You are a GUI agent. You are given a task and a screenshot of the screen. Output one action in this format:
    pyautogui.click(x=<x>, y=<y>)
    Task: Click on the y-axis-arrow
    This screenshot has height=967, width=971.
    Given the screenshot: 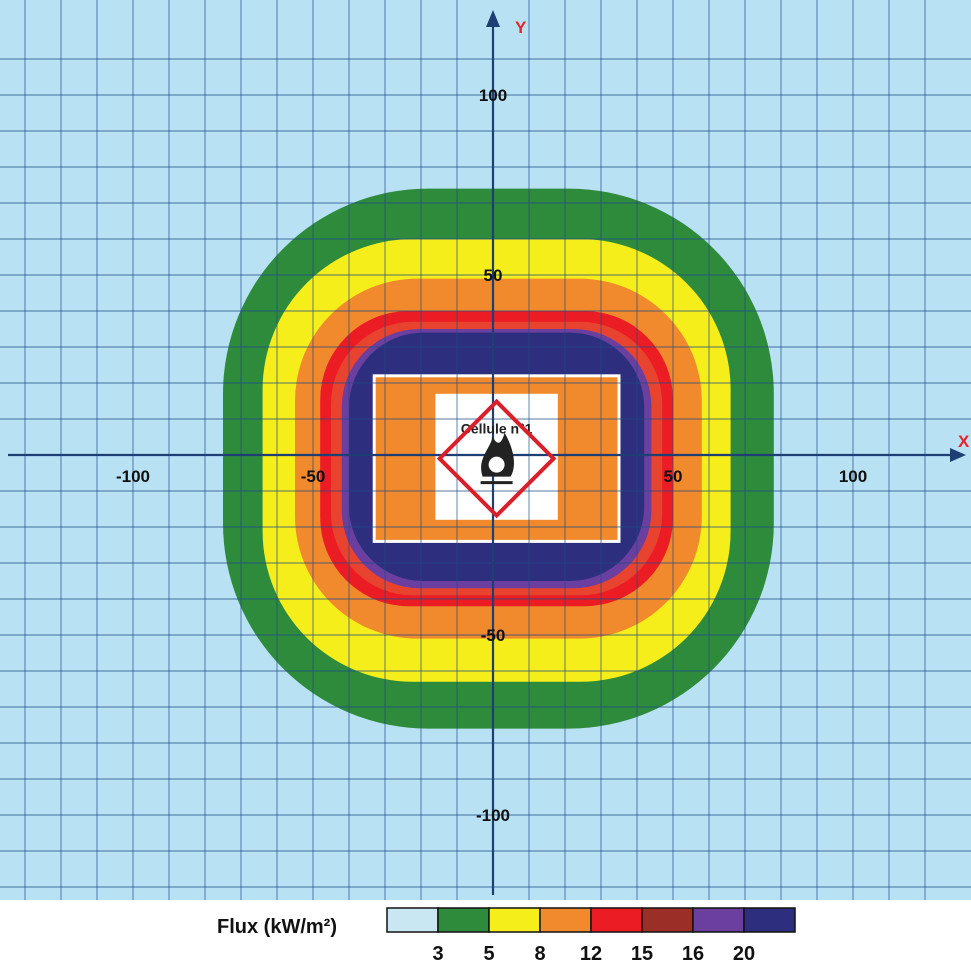 What is the action you would take?
    pyautogui.click(x=493, y=18)
    